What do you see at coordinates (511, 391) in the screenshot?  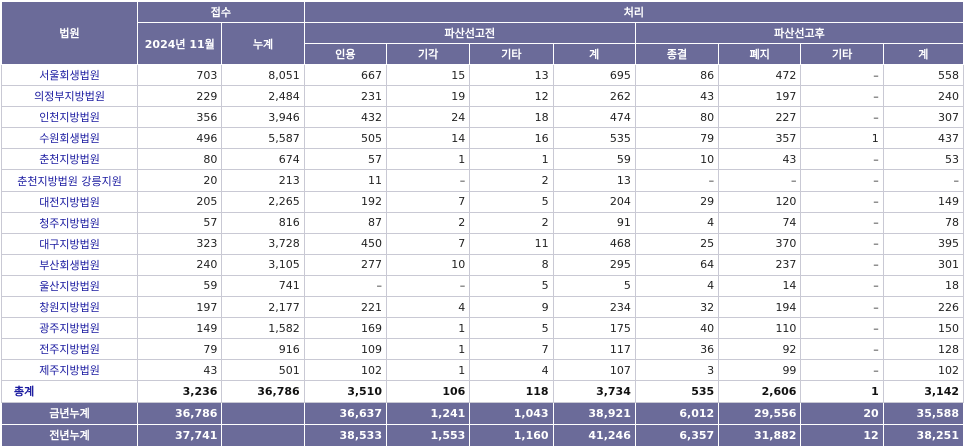 I see `value-cell: 118` at bounding box center [511, 391].